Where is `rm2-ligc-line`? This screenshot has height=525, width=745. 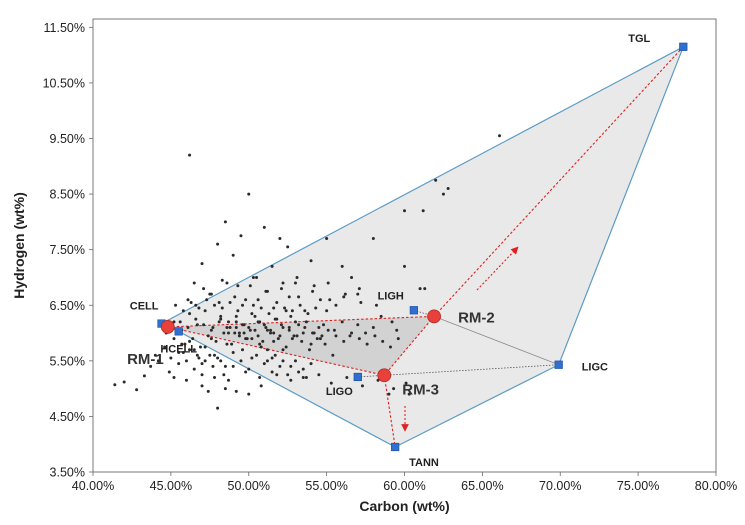 rm2-ligc-line is located at coordinates (496, 340).